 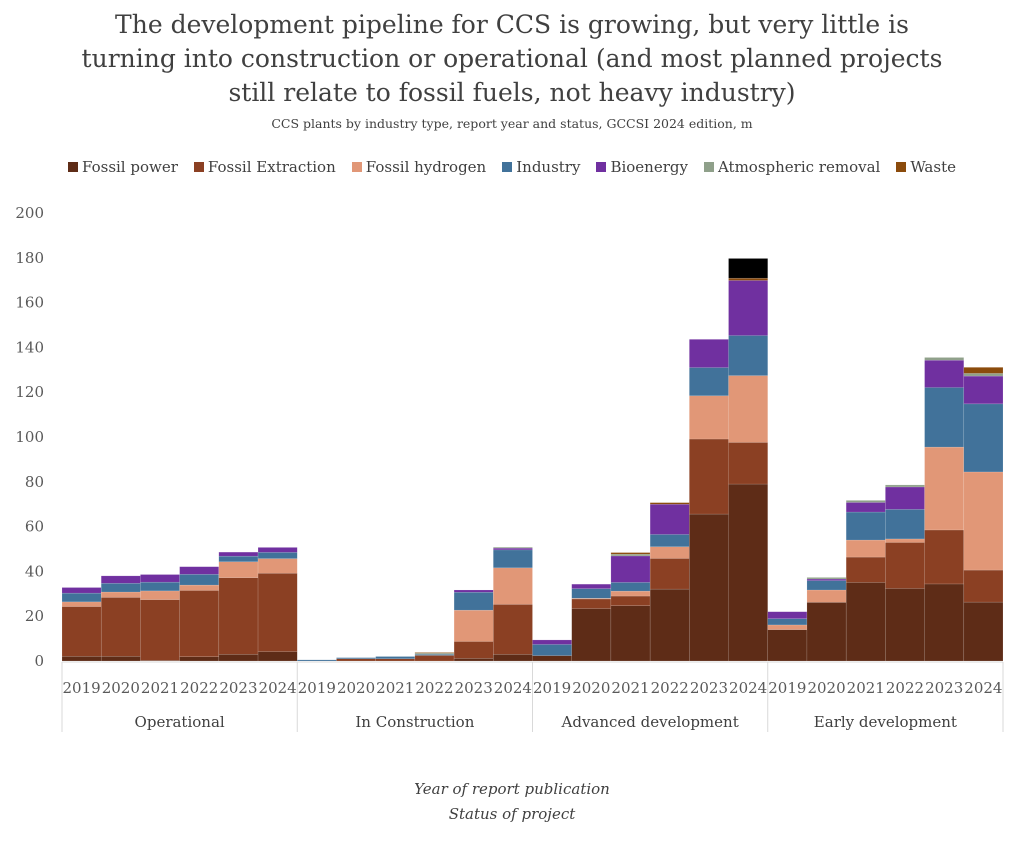 What do you see at coordinates (541, 167) in the screenshot?
I see `legend-item: Industry` at bounding box center [541, 167].